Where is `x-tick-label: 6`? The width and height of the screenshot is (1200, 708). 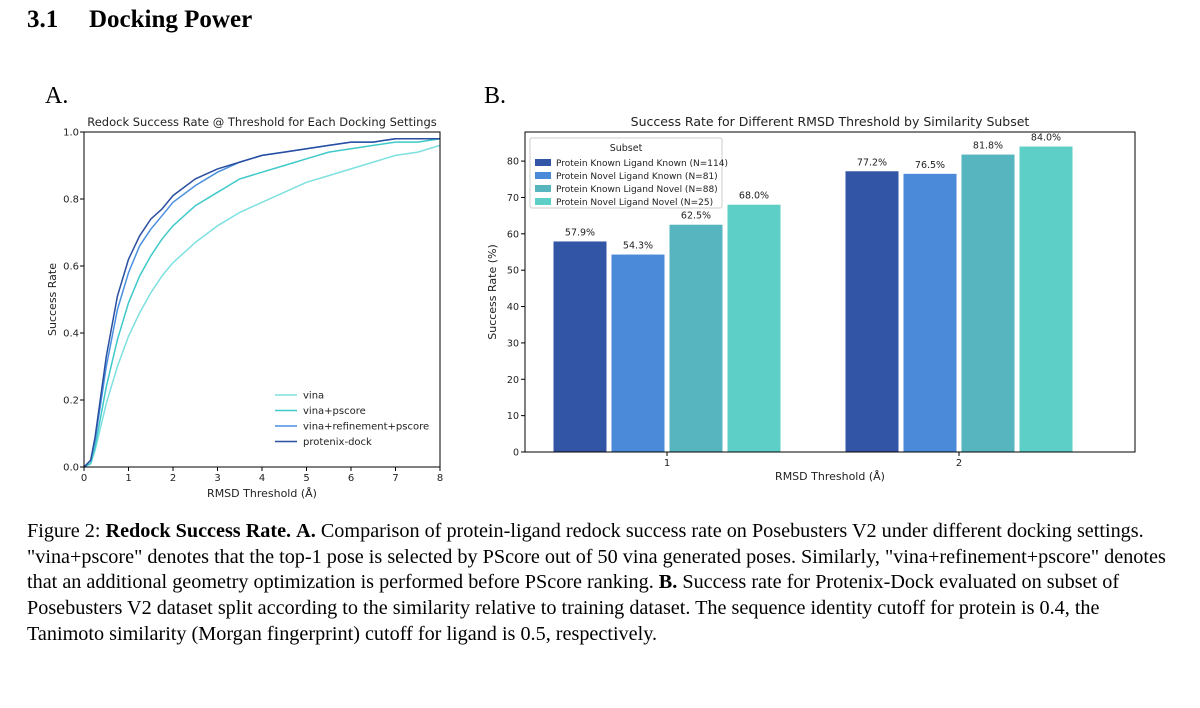
x-tick-label: 6 is located at coordinates (351, 478).